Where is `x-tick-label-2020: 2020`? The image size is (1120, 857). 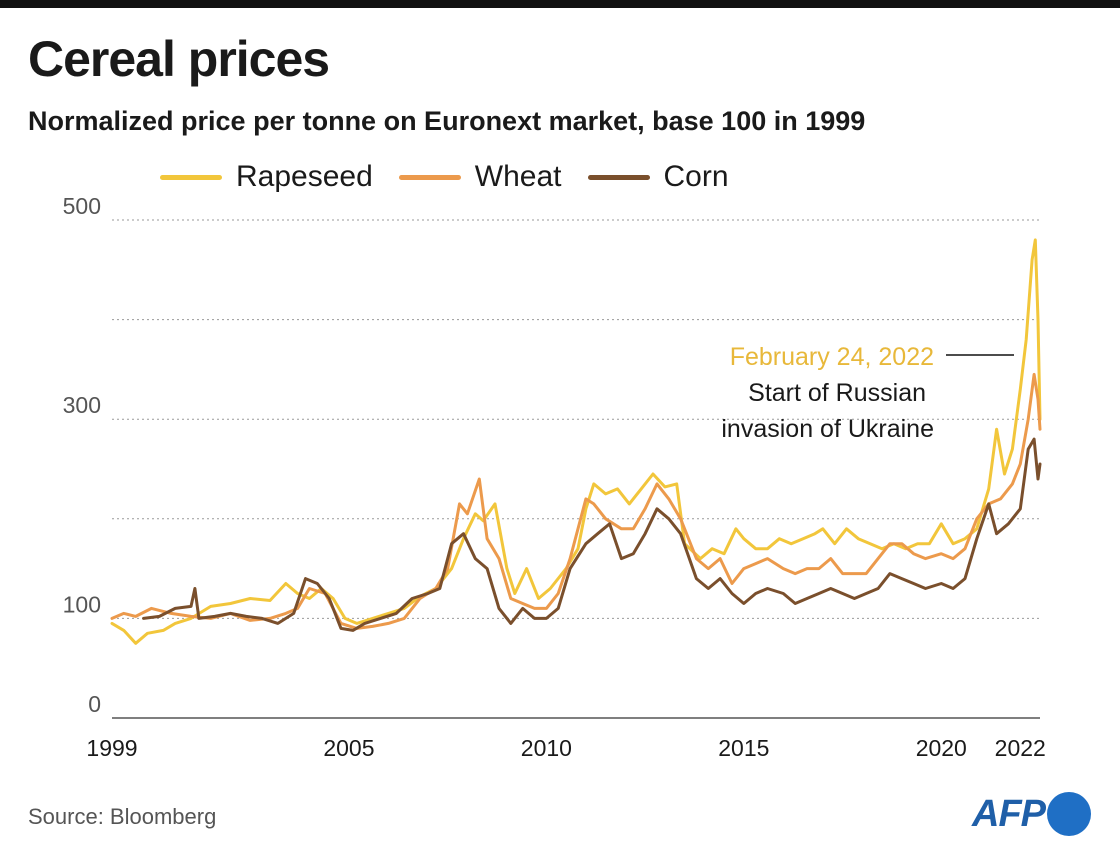 x-tick-label-2020: 2020 is located at coordinates (941, 748).